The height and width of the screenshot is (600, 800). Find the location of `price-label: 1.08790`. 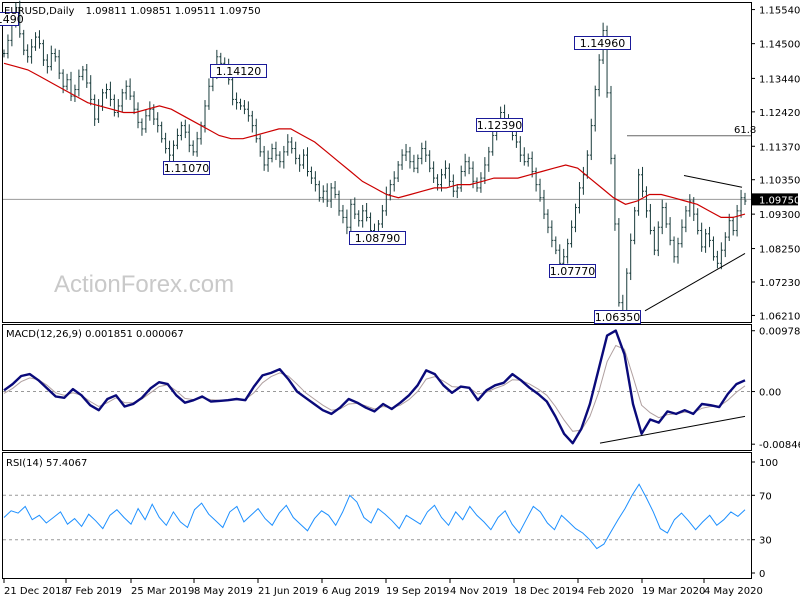

price-label: 1.08790 is located at coordinates (378, 238).